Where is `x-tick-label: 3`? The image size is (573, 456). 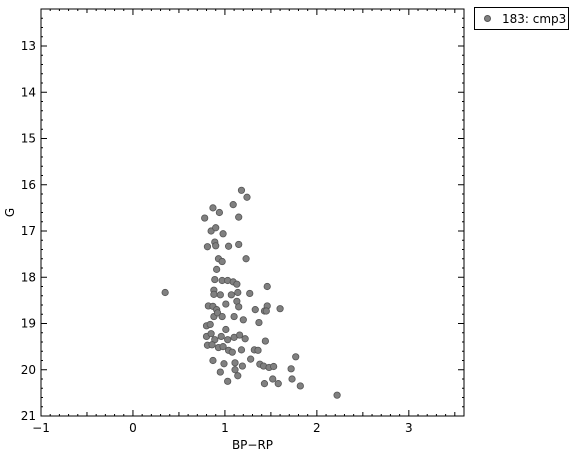 x-tick-label: 3 is located at coordinates (409, 428).